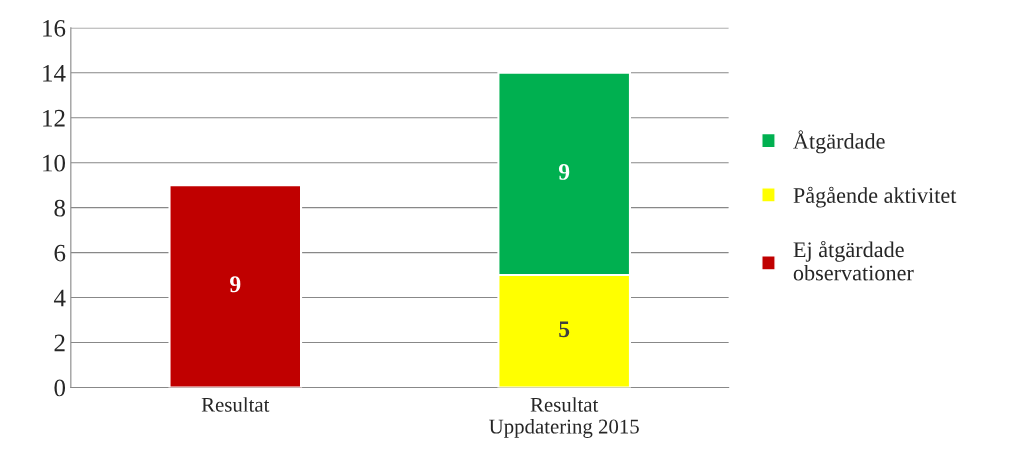  What do you see at coordinates (875, 197) in the screenshot?
I see `legend-label: Pågående aktivitet` at bounding box center [875, 197].